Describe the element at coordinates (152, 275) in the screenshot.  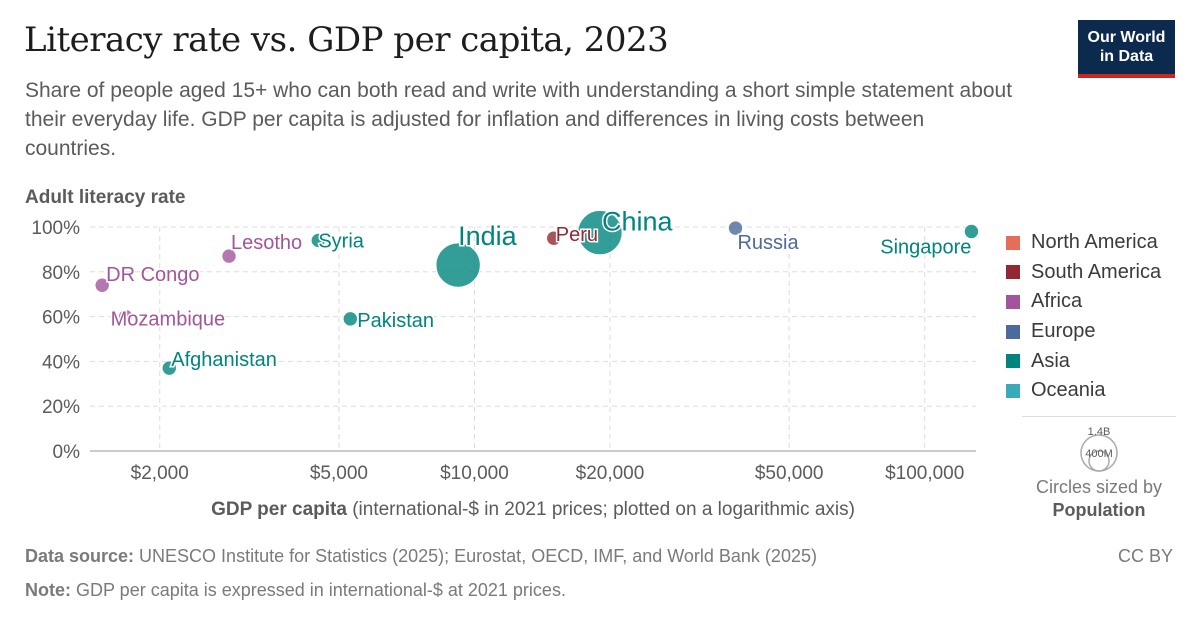
I see `label-dr-congo: DR Congo` at that location.